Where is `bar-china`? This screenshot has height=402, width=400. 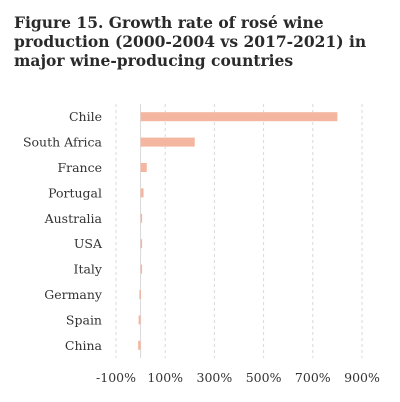 bar-china is located at coordinates (139, 345).